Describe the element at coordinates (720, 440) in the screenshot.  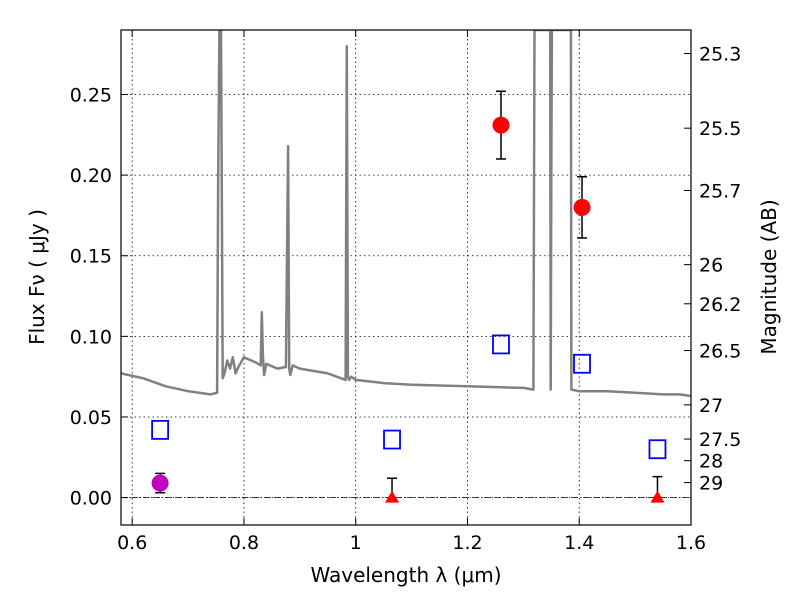
I see `y2-tick-label: 27.5` at that location.